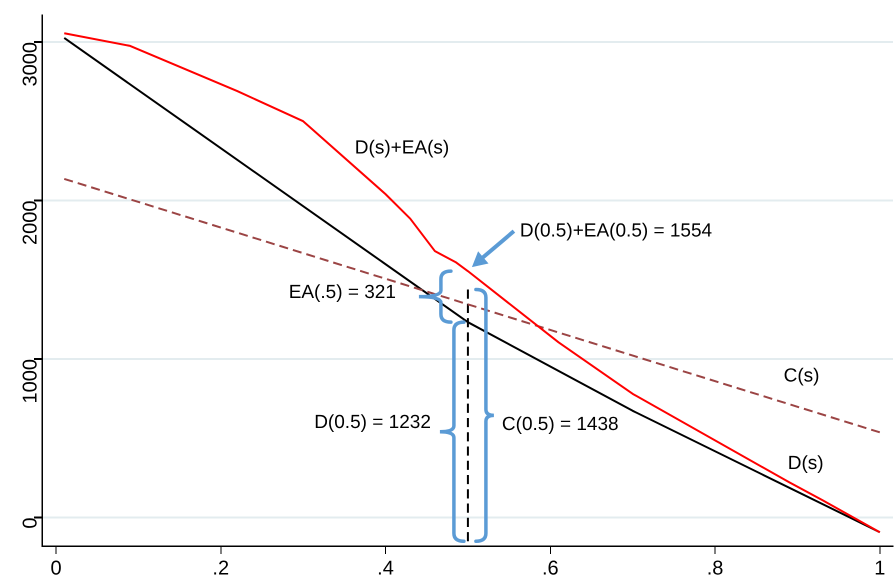 The image size is (895, 586). What do you see at coordinates (715, 569) in the screenshot?
I see `x-tick-label: .8` at bounding box center [715, 569].